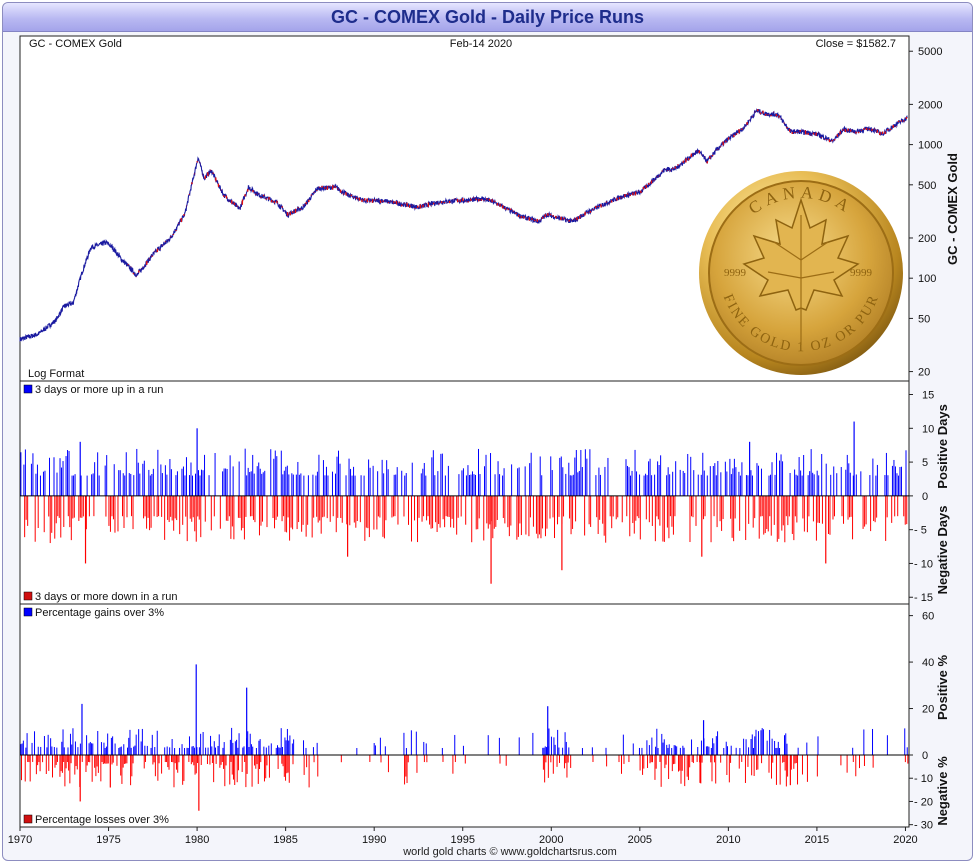 The image size is (975, 863). I want to click on price-tick-label: 20, so click(924, 373).